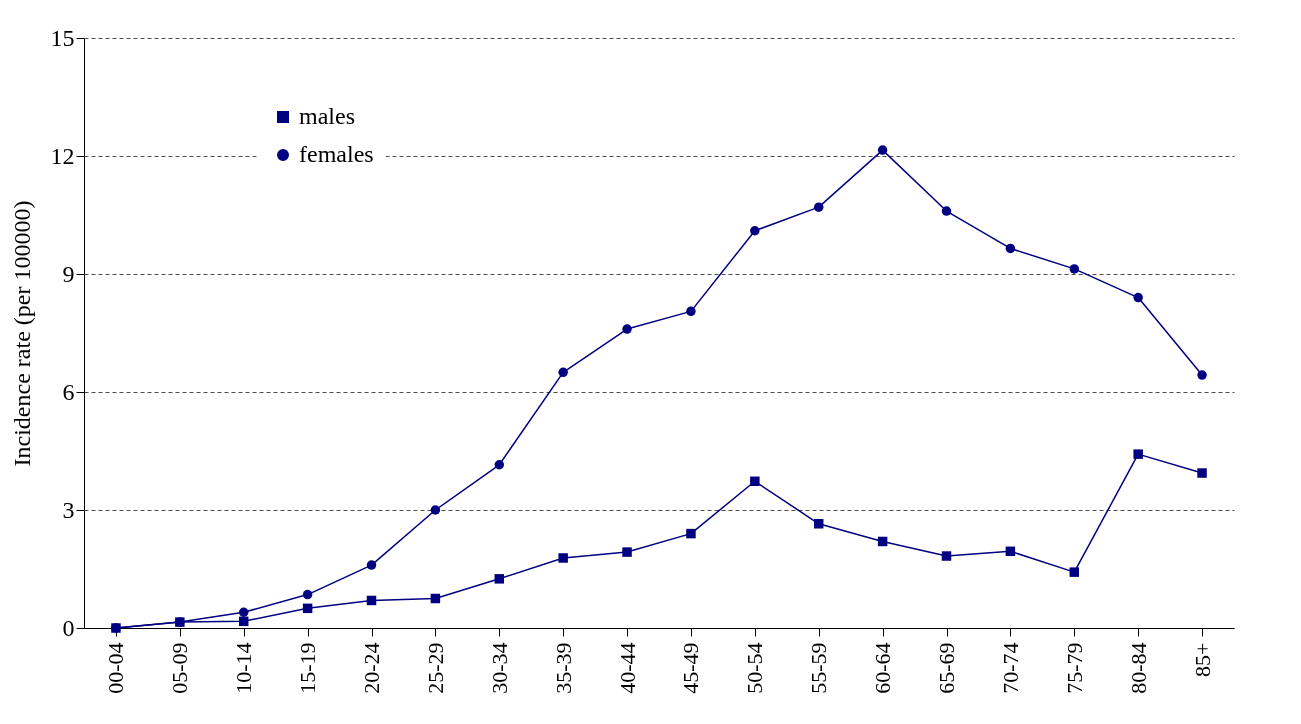  Describe the element at coordinates (327, 116) in the screenshot. I see `legend-label: males` at that location.